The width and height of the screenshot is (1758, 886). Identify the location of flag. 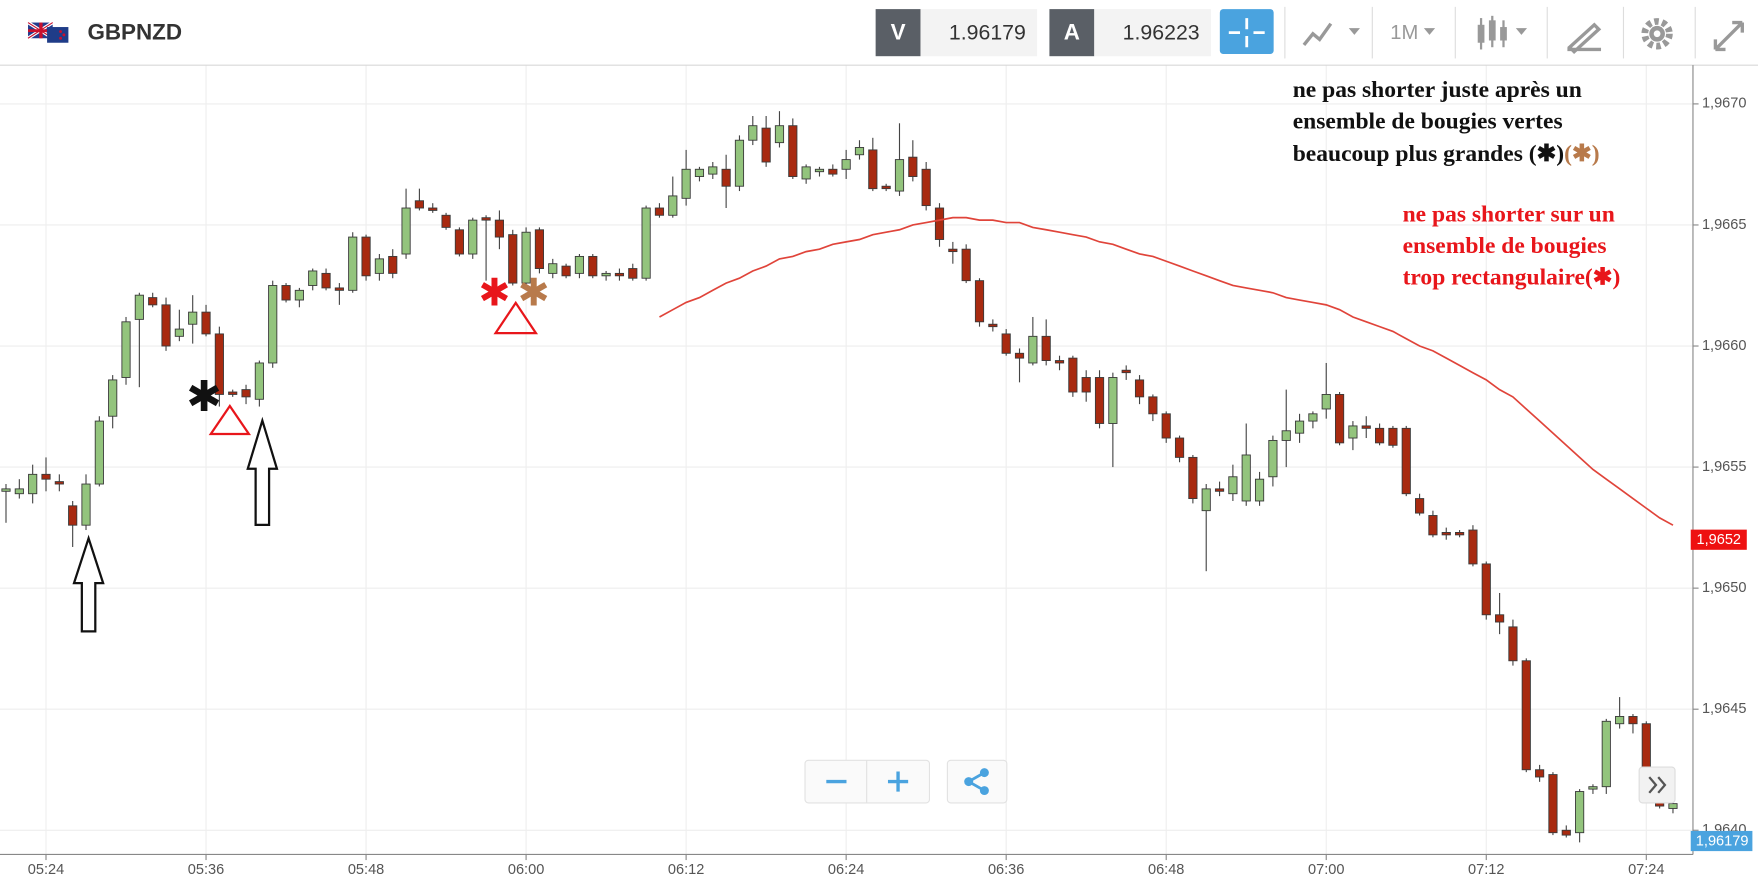
(48, 32).